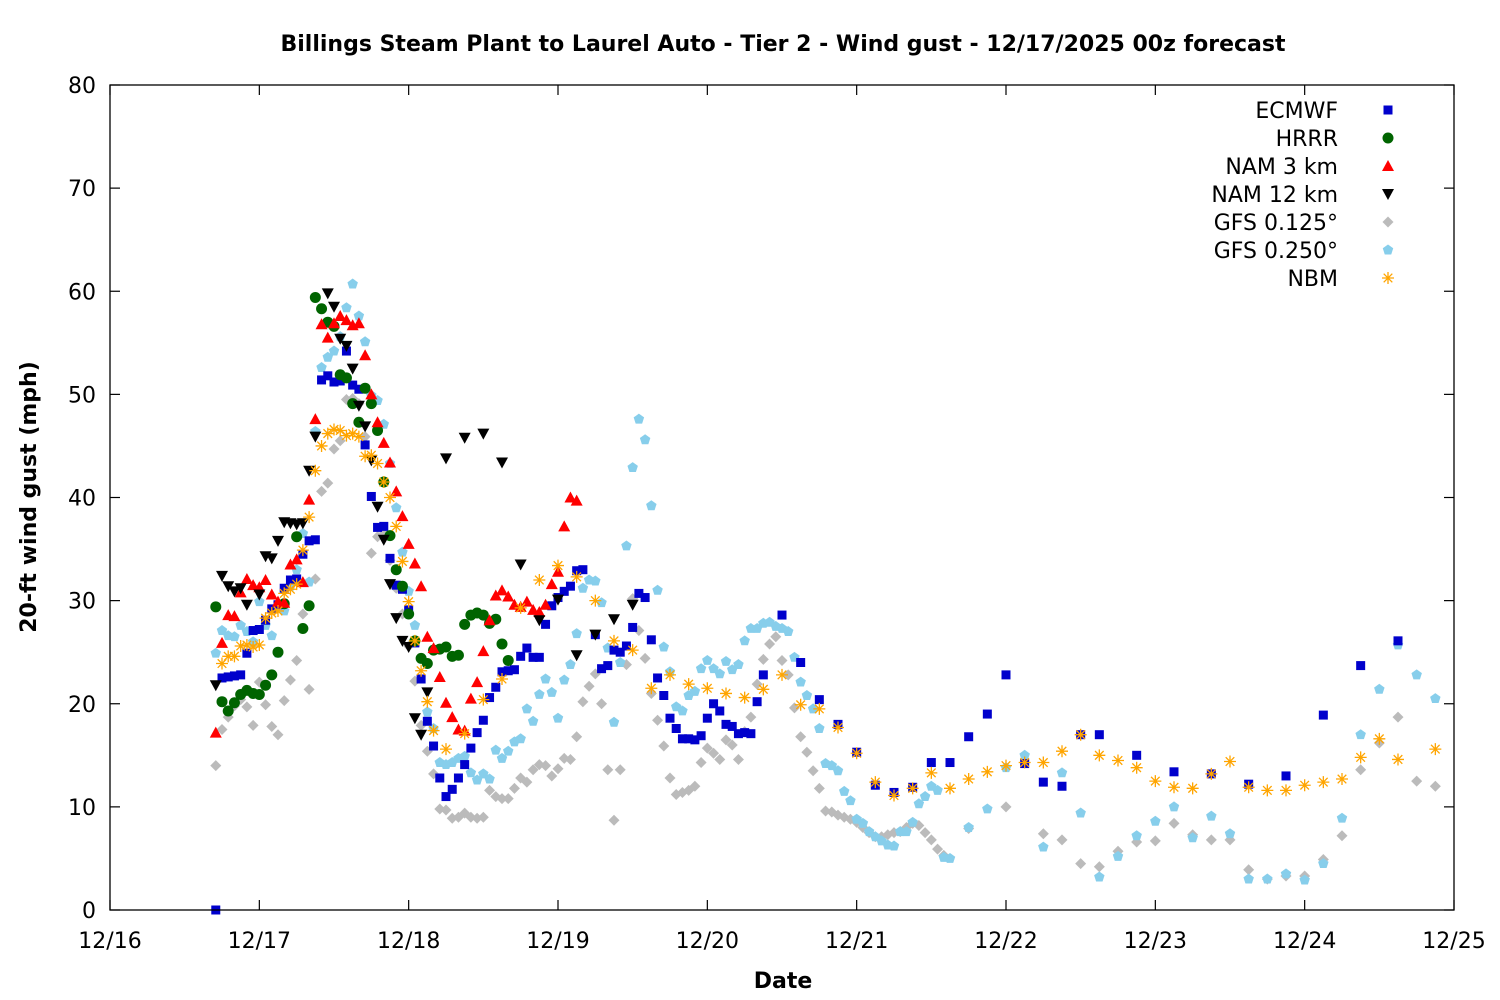  What do you see at coordinates (82, 86) in the screenshot?
I see `y-tick-label: 80` at bounding box center [82, 86].